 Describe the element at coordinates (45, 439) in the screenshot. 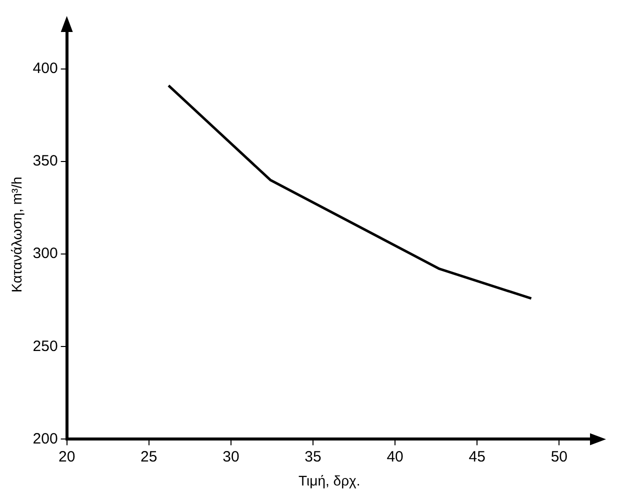

I see `y-tick-label: 200` at that location.